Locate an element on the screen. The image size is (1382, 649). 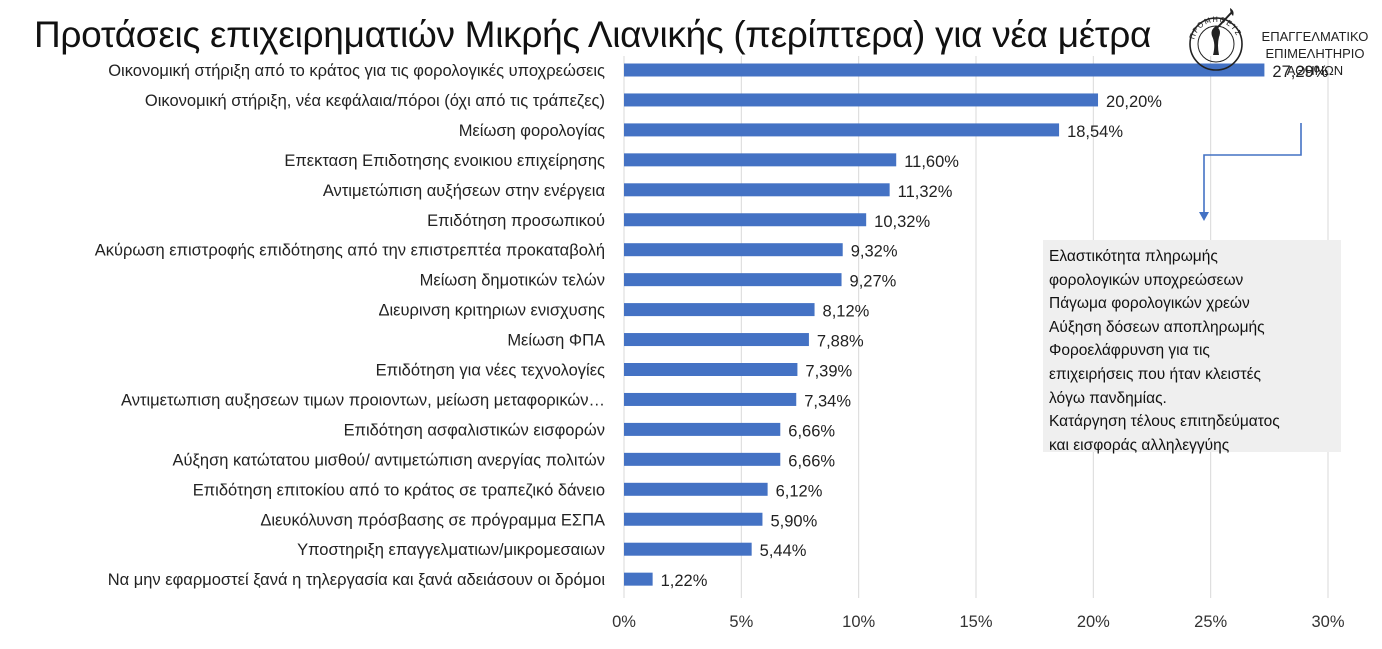
value-label: 20,20% is located at coordinates (1134, 102).